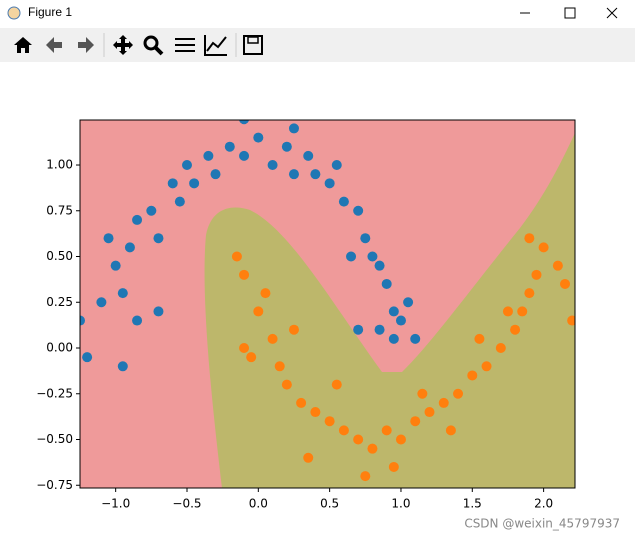 This screenshot has height=544, width=635. Describe the element at coordinates (253, 45) in the screenshot. I see `save-button` at that location.